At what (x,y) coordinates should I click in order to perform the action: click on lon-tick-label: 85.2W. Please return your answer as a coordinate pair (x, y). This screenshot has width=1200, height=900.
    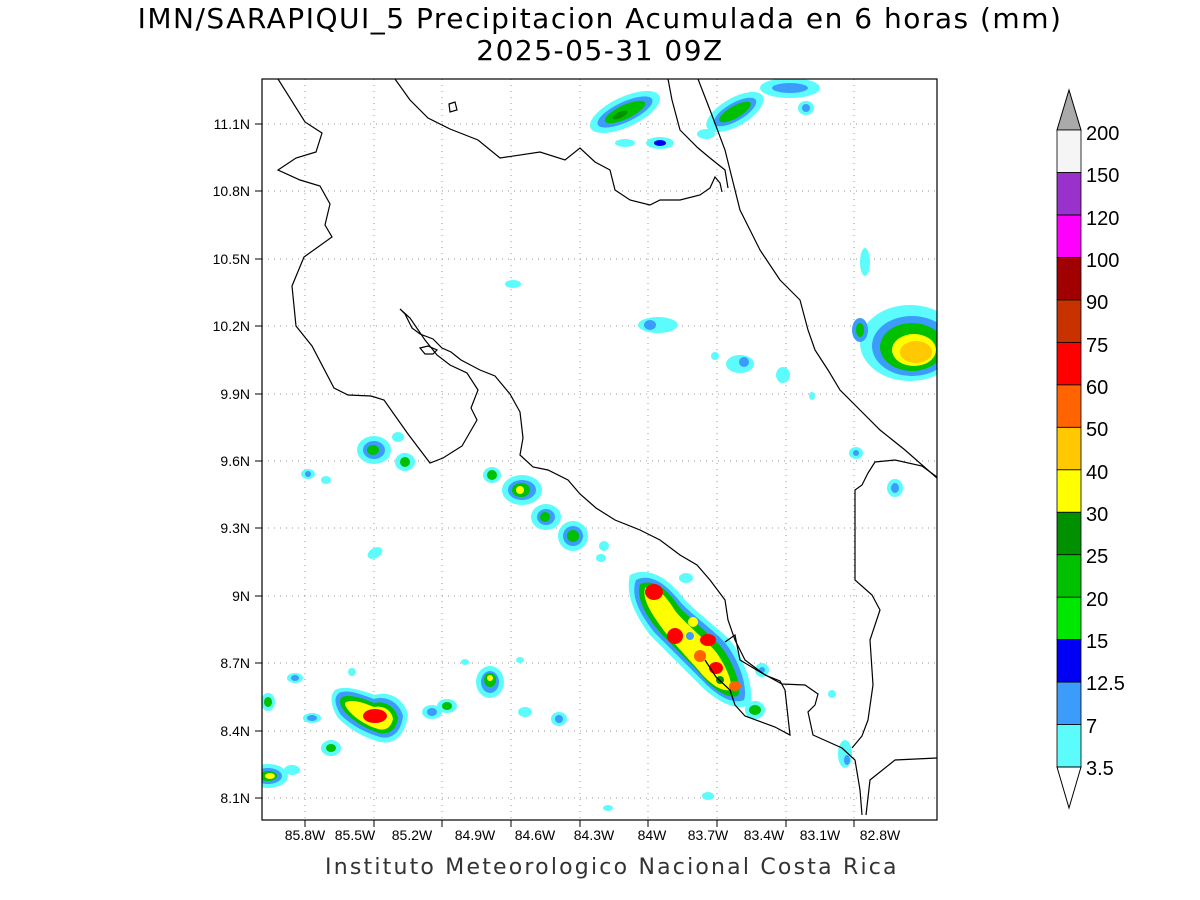
    Looking at the image, I should click on (412, 835).